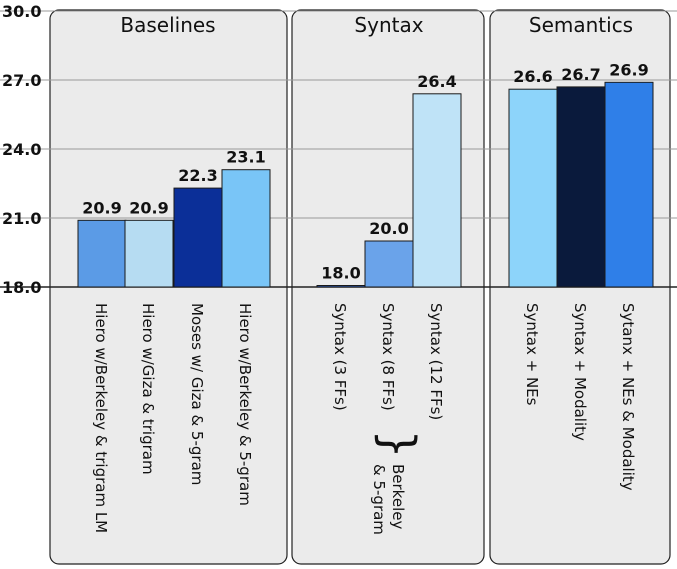  I want to click on group-title-semantics: Semantics, so click(581, 25).